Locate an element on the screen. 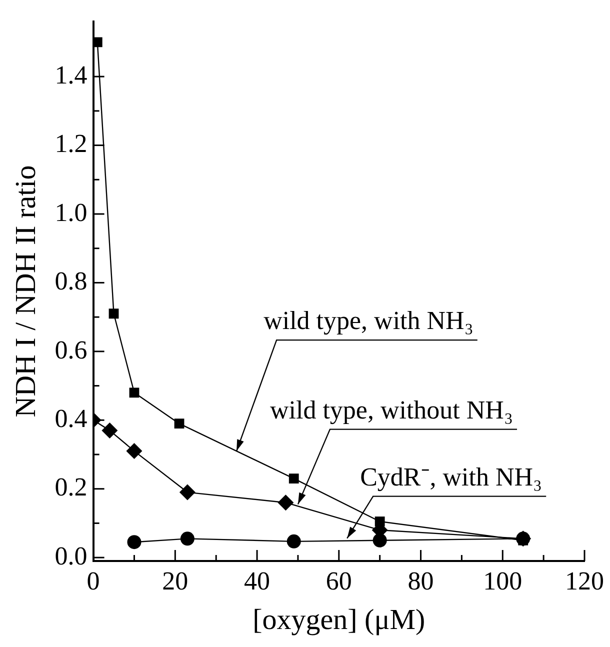 The image size is (610, 647). annotation: wild type, with NH₃ is located at coordinates (369, 321).